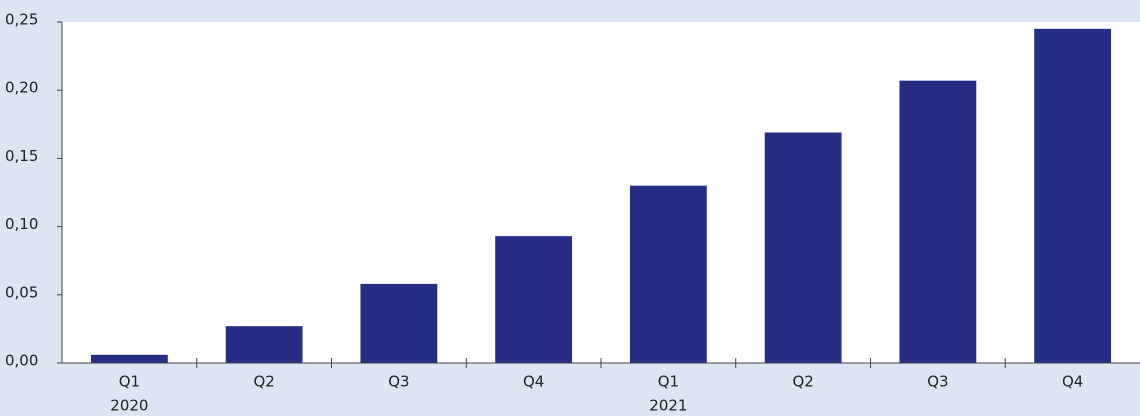 The width and height of the screenshot is (1140, 416). Describe the element at coordinates (129, 406) in the screenshot. I see `x-group-label: 2020` at that location.